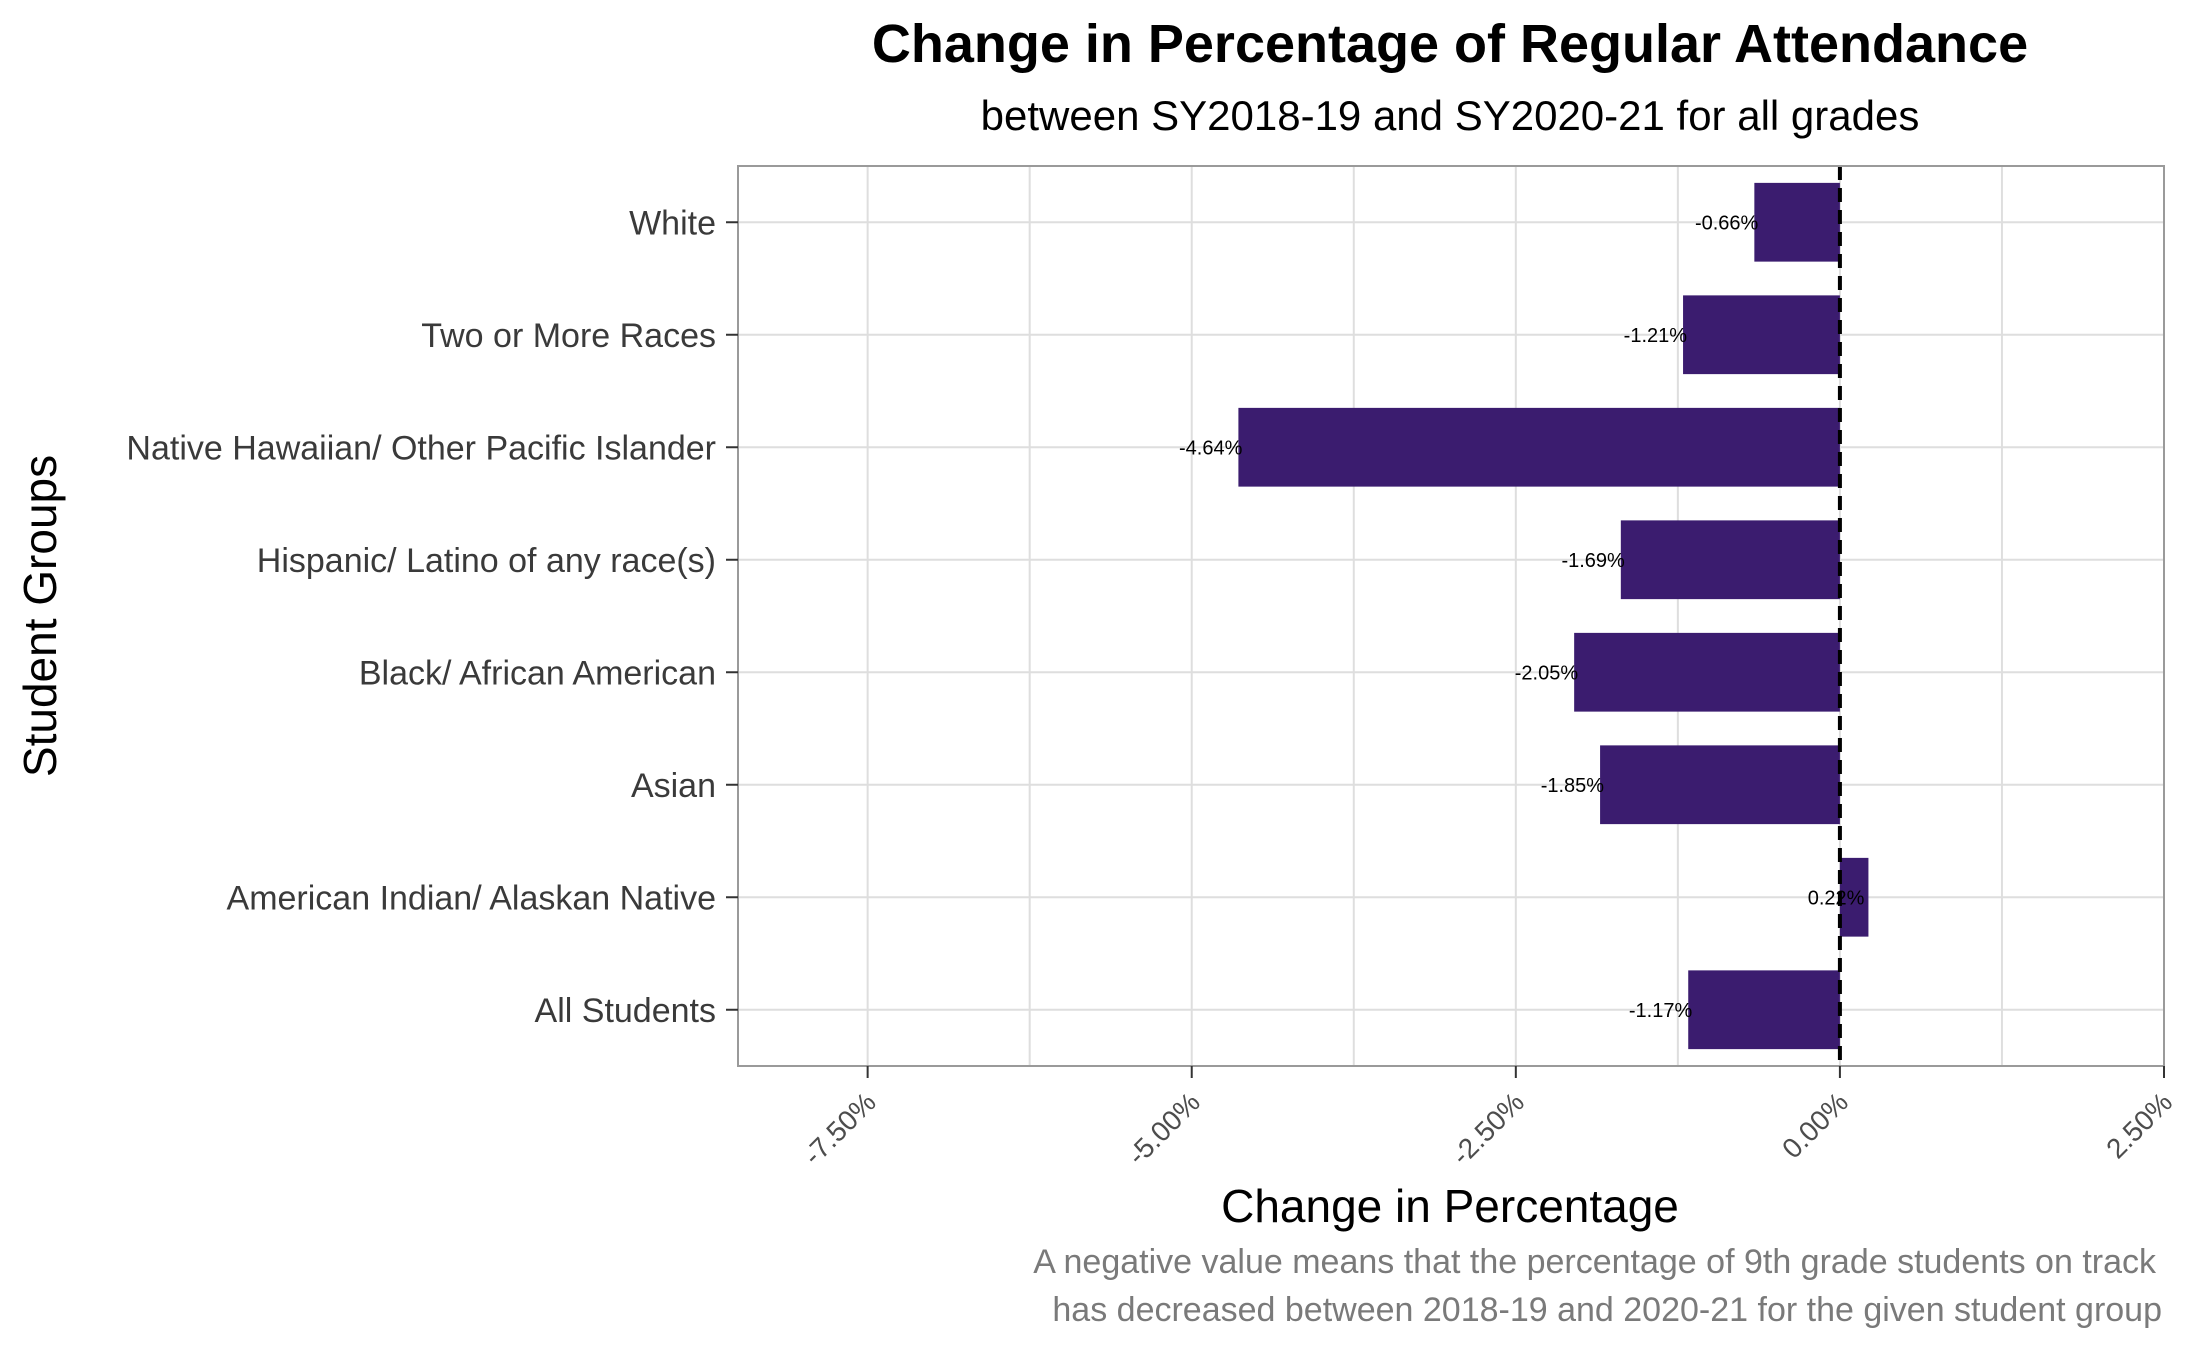 Image resolution: width=2187 pixels, height=1356 pixels. I want to click on y-tick-label: Two or More Races, so click(568, 336).